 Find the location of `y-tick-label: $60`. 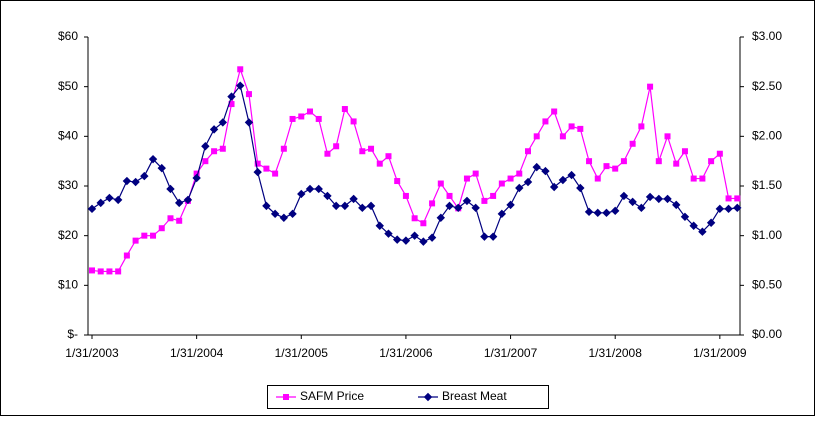

y-tick-label: $60 is located at coordinates (68, 36).